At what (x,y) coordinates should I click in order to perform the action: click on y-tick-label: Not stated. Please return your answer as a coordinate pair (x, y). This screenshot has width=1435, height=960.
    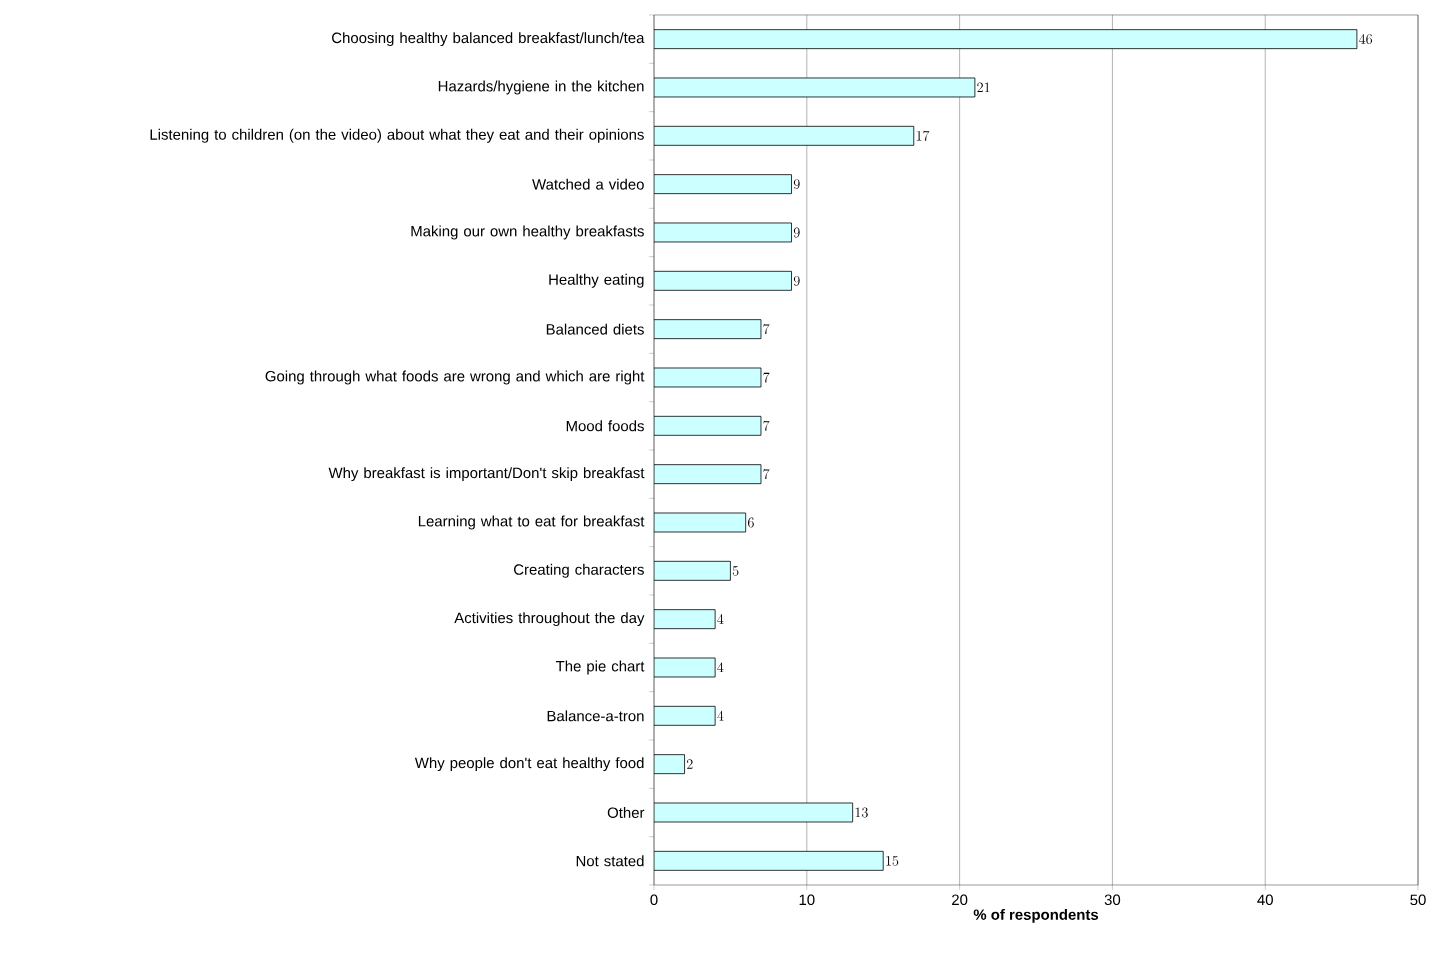
    Looking at the image, I should click on (610, 861).